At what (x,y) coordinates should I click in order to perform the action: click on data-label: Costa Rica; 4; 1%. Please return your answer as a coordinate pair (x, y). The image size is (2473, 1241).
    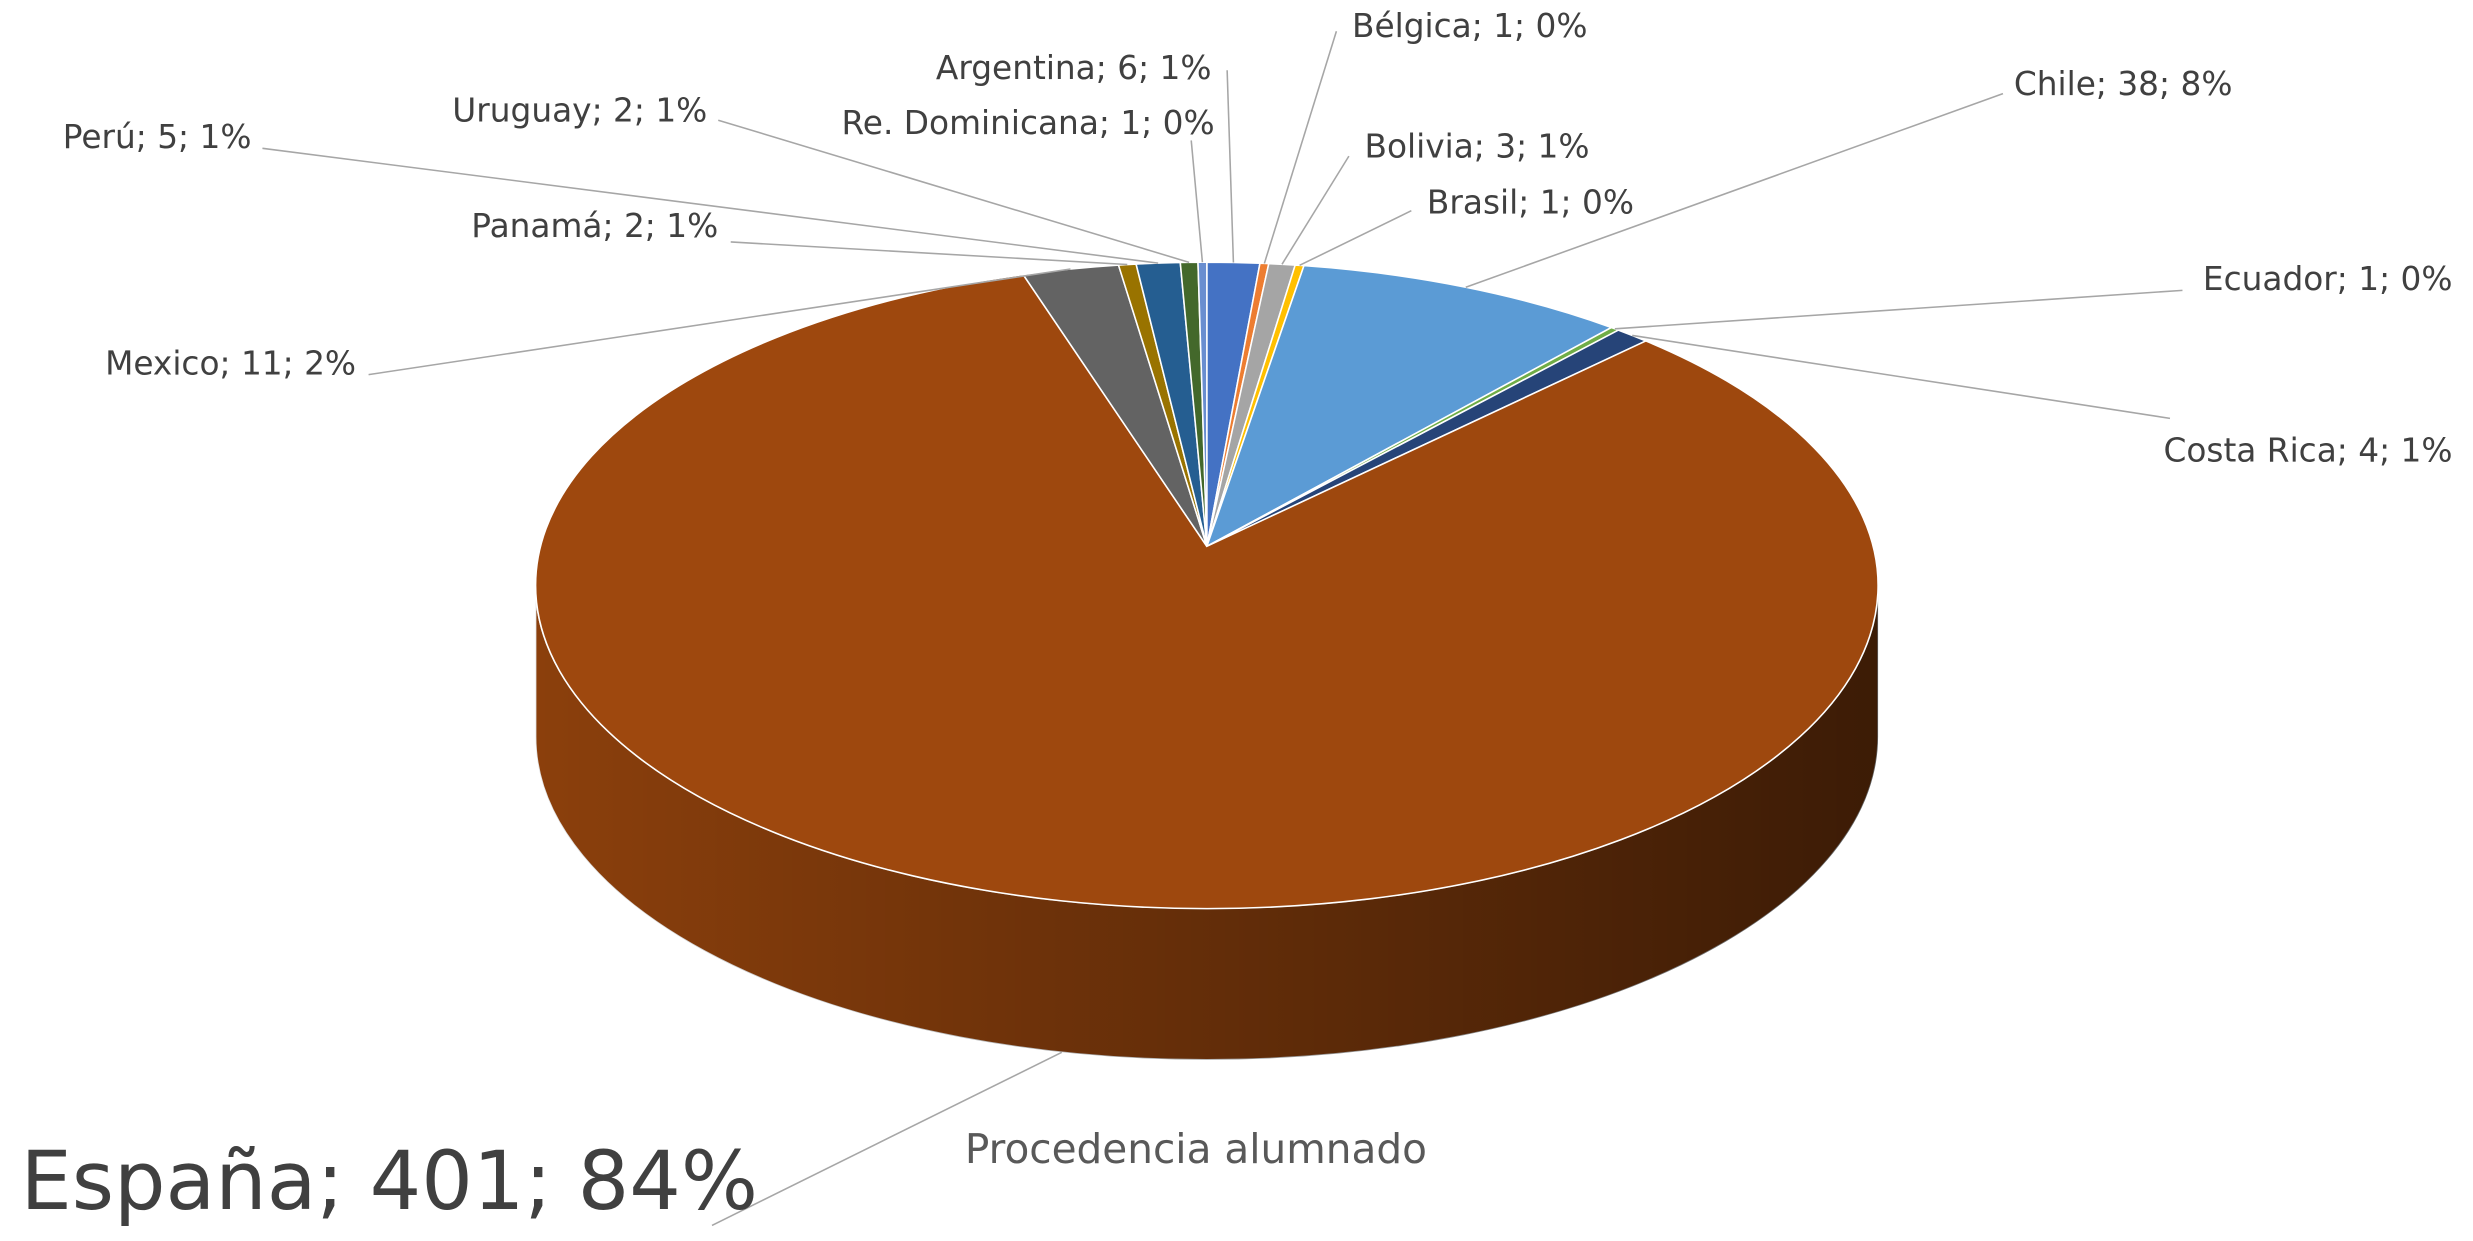
    Looking at the image, I should click on (2307, 451).